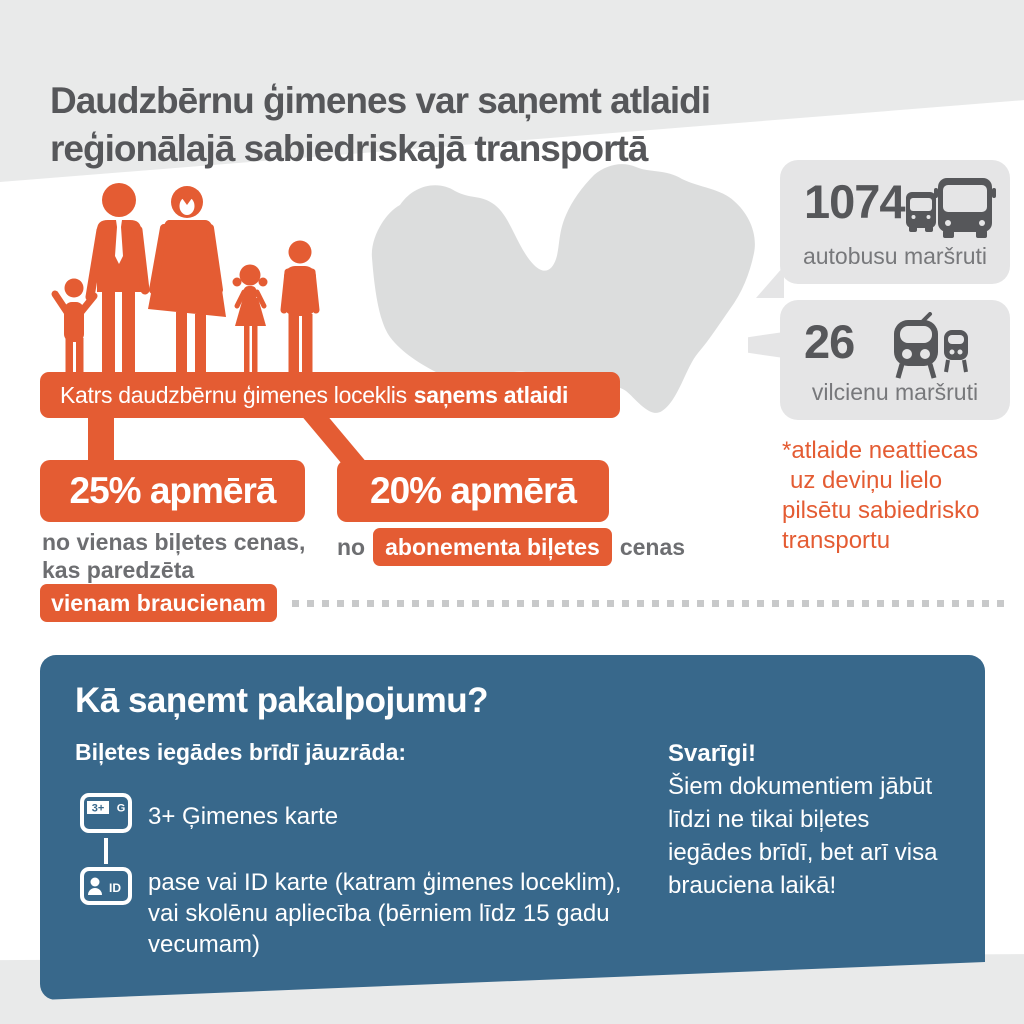  What do you see at coordinates (649, 603) in the screenshot?
I see `dotted-divider` at bounding box center [649, 603].